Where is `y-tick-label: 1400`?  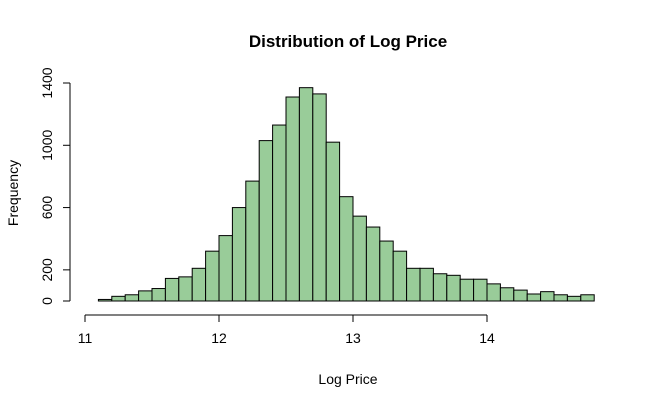
y-tick-label: 1400 is located at coordinates (47, 82).